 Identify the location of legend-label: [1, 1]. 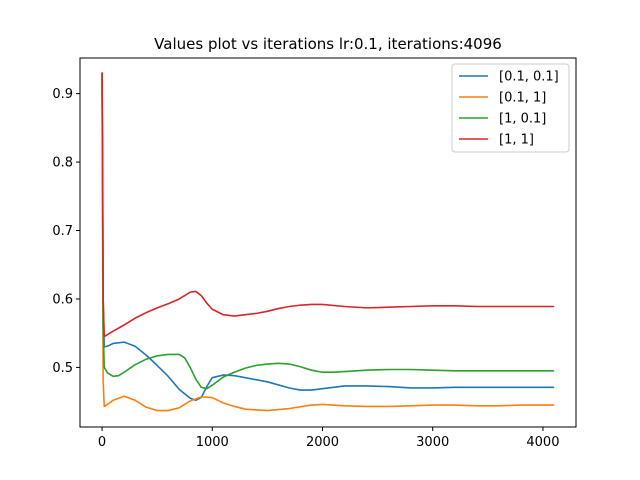
(516, 140).